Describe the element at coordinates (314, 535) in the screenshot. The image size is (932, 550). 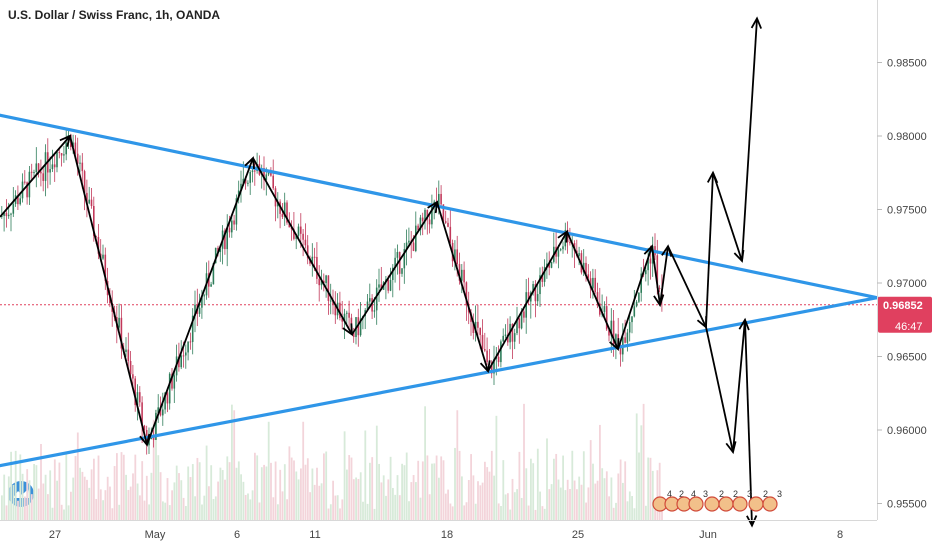
I see `date-tick-label: 11` at that location.